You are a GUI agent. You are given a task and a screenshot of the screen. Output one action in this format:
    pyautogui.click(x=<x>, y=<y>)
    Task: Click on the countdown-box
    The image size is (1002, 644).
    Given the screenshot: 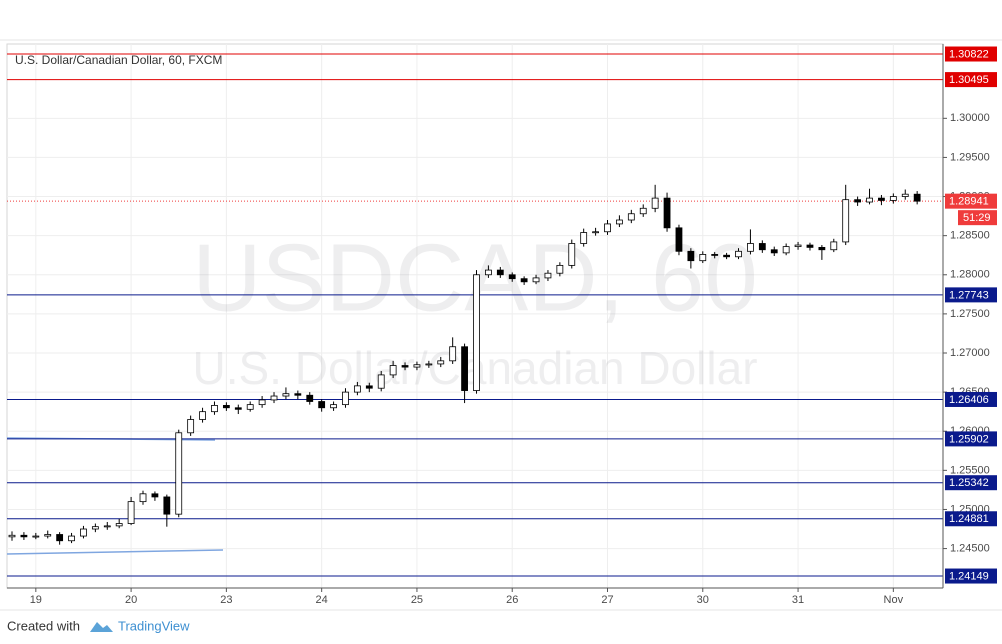 What is the action you would take?
    pyautogui.click(x=977, y=218)
    